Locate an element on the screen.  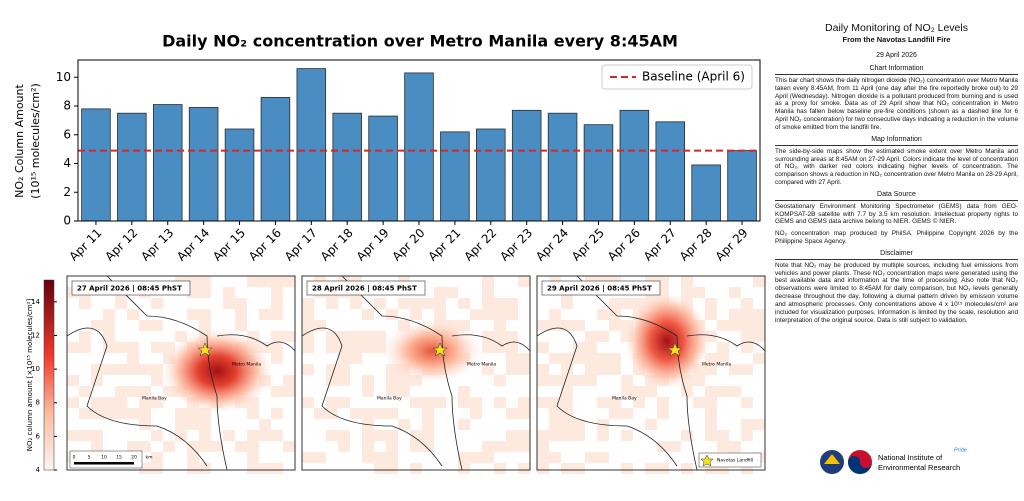
colorbar-tick-label: 12 is located at coordinates (35, 335).